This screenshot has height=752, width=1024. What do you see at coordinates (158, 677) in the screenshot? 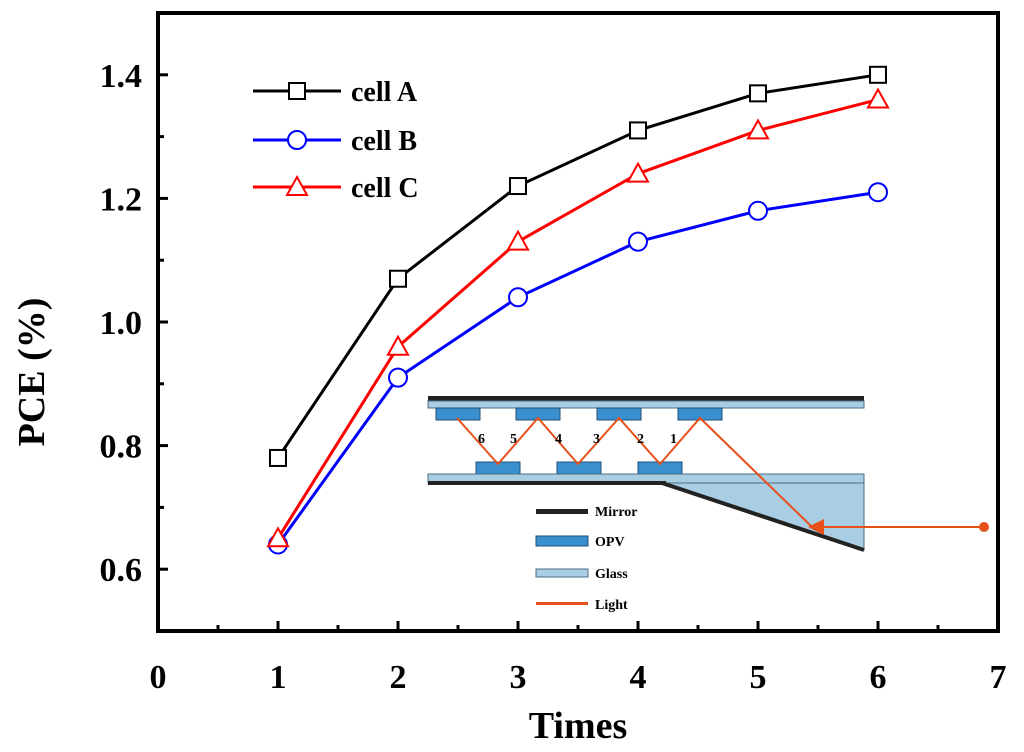
I see `x-tick-label: 0` at bounding box center [158, 677].